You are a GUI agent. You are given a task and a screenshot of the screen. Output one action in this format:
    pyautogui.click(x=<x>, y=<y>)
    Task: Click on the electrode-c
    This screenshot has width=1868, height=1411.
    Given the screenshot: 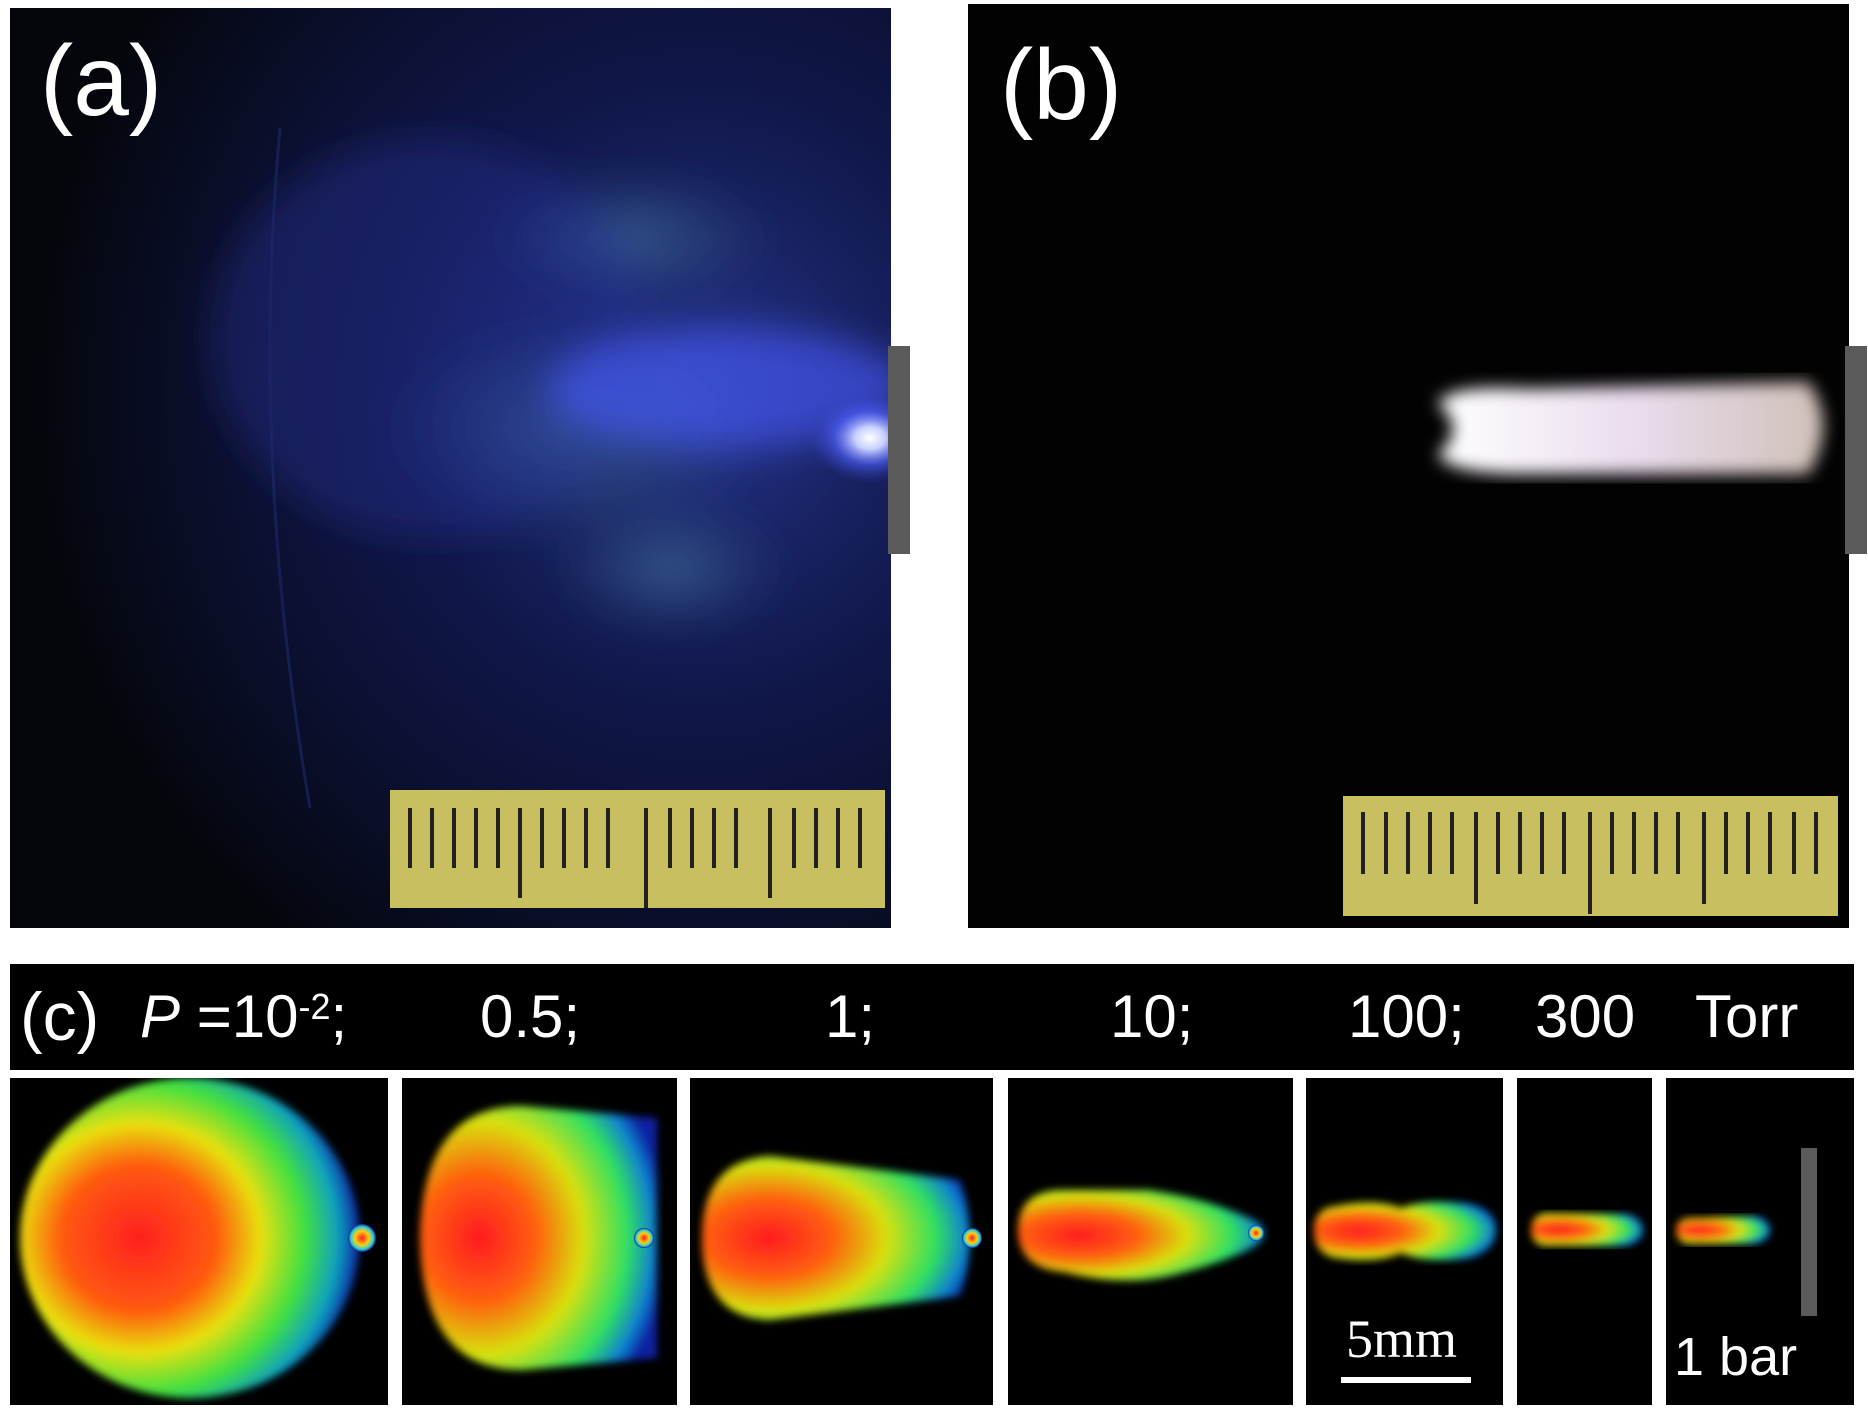 What is the action you would take?
    pyautogui.click(x=1809, y=1232)
    